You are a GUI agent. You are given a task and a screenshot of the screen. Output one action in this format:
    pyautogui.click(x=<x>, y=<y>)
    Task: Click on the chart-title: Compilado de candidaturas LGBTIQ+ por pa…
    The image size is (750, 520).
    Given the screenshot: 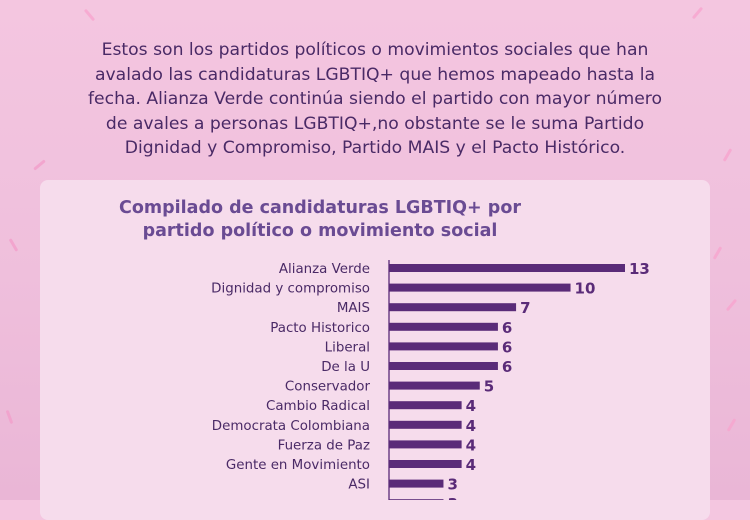 What is the action you would take?
    pyautogui.click(x=320, y=220)
    